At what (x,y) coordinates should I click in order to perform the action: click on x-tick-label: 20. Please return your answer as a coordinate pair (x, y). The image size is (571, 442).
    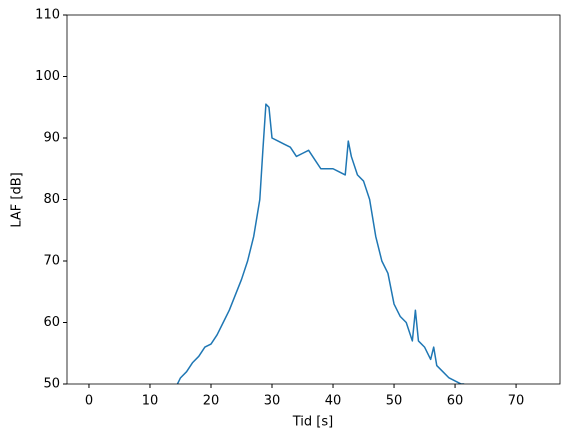
    Looking at the image, I should click on (211, 401).